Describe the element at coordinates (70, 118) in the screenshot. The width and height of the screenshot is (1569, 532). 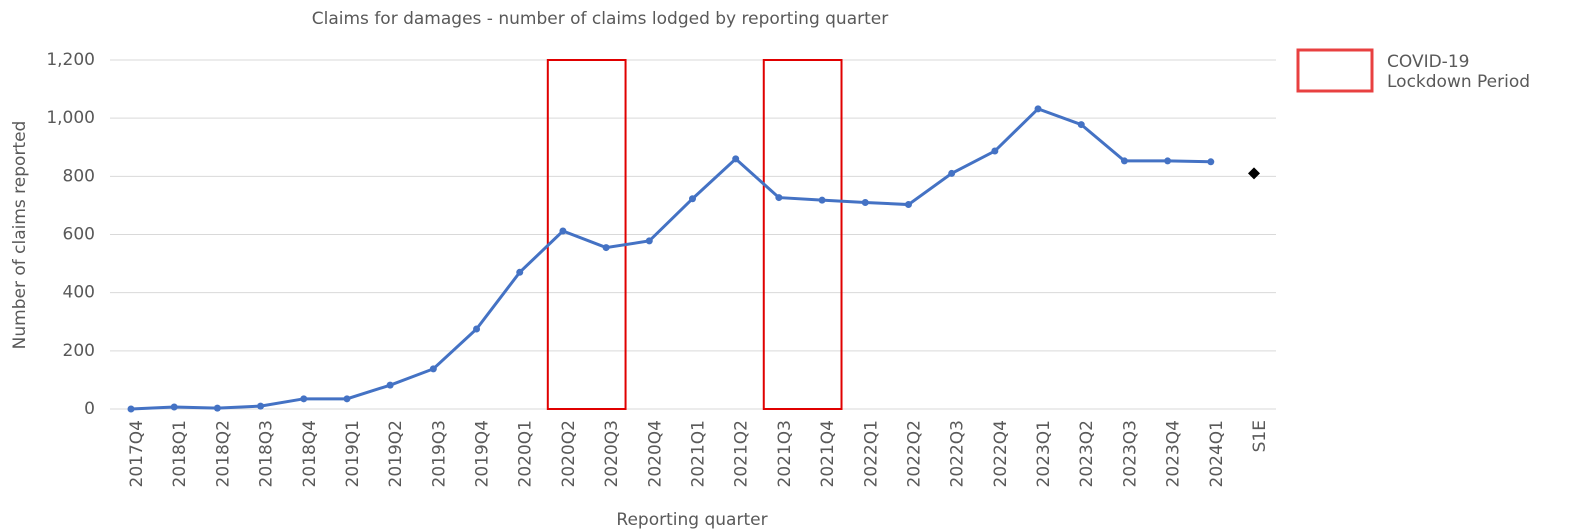
I see `y-tick-label: 1,000` at that location.